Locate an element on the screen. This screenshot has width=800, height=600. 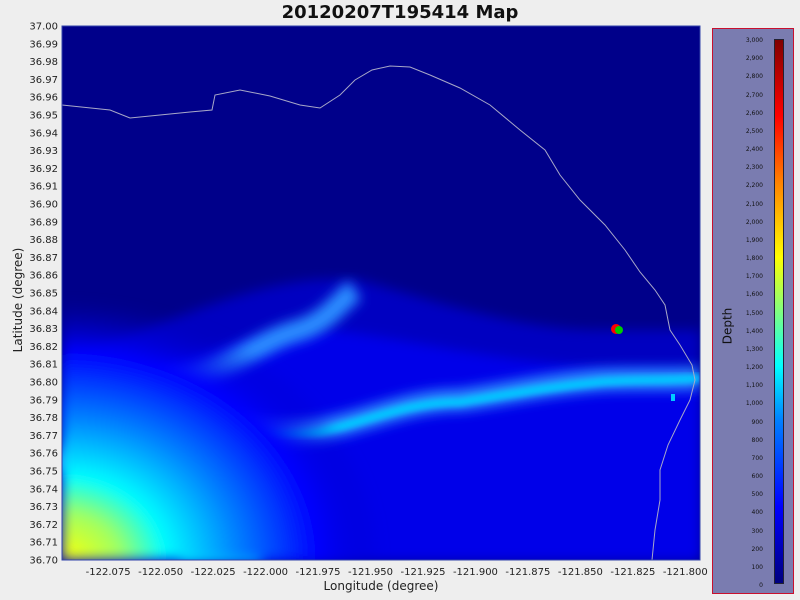
x-tick-label: -122.000 is located at coordinates (265, 572).